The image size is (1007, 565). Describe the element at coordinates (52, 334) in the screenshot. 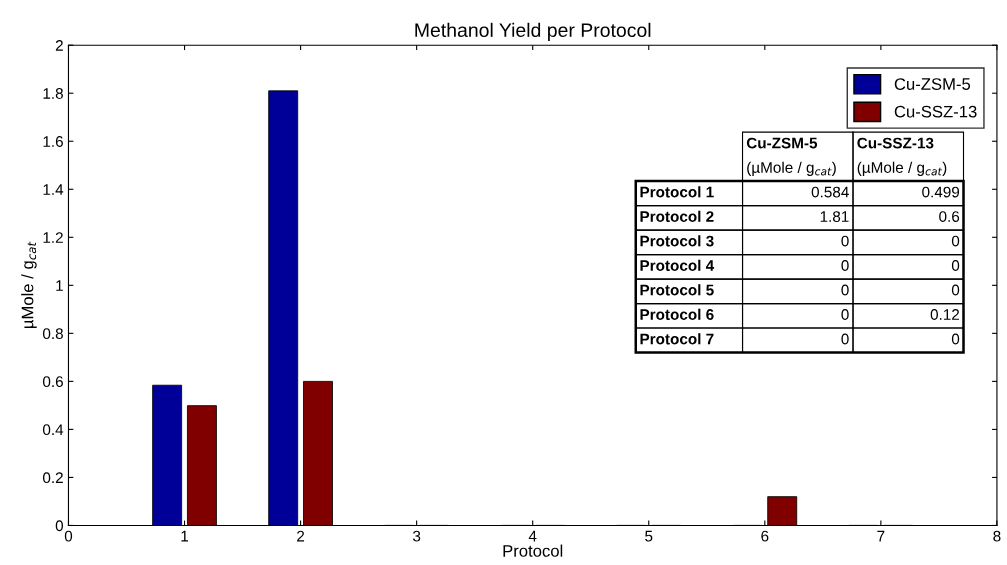

I see `y-tick-label: 0.8` at that location.